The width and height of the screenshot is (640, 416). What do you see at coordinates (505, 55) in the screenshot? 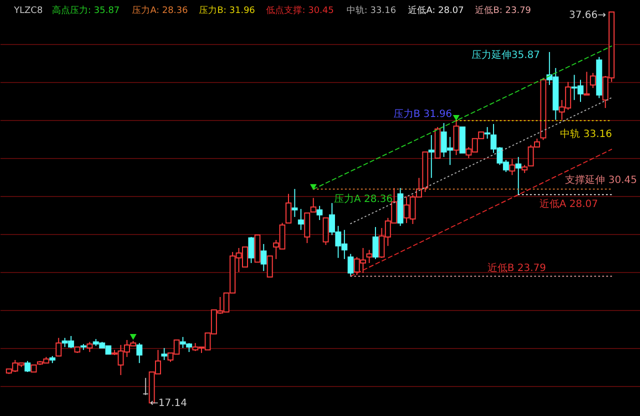
I see `annotation: 压力延伸35.87` at bounding box center [505, 55].